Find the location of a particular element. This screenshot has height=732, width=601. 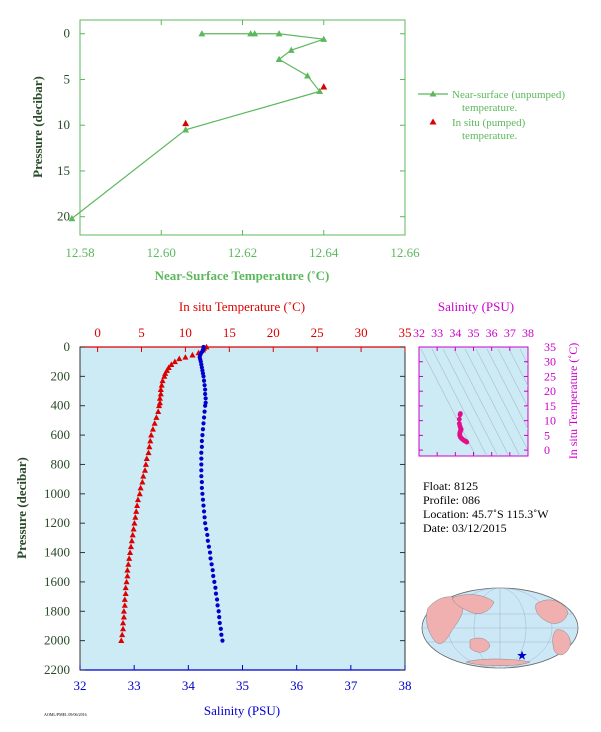

top-x-tick-label: 12.66 is located at coordinates (405, 252).